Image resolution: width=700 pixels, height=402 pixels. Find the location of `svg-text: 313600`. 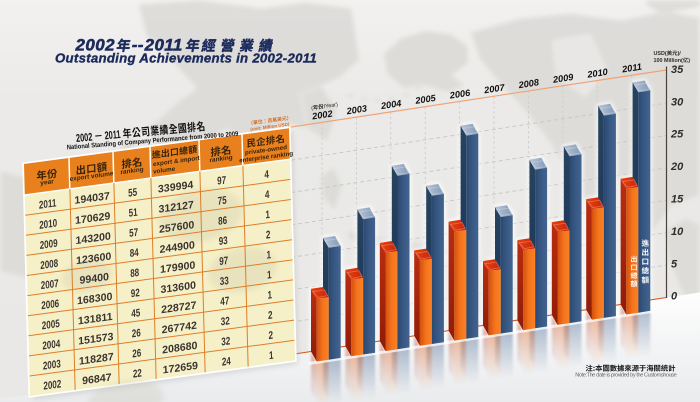

svg-text: 313600 is located at coordinates (178, 287).